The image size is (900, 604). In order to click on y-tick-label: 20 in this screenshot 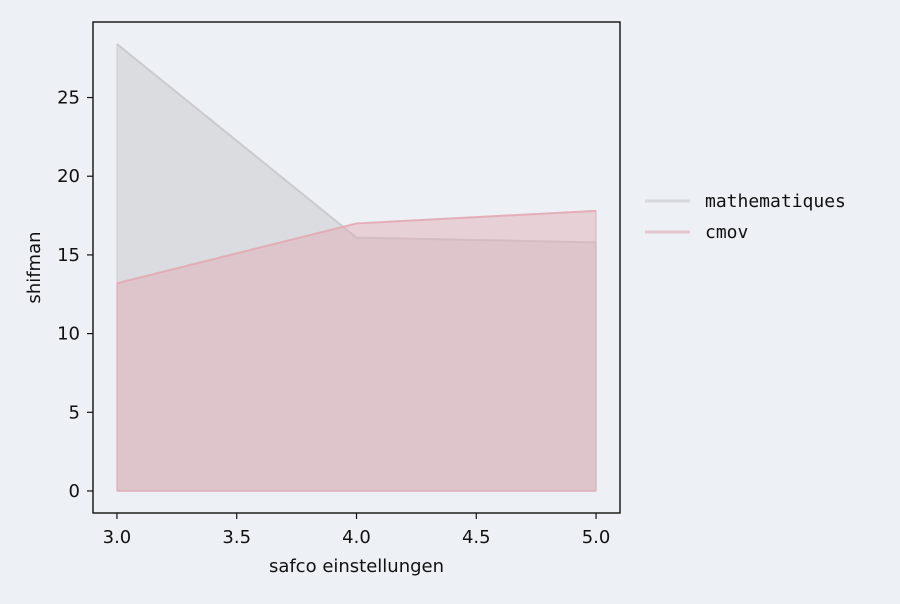, I will do `click(68, 176)`.